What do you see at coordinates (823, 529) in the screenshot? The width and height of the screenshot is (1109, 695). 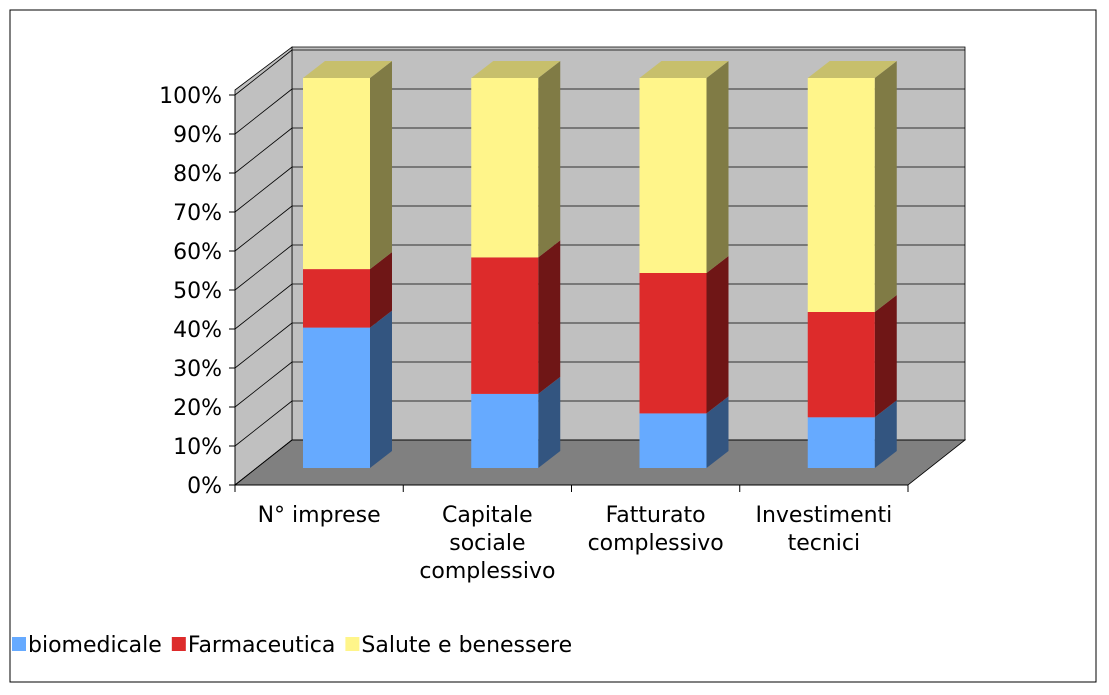 I see `x-tick-label: Investimenti tecnici` at bounding box center [823, 529].